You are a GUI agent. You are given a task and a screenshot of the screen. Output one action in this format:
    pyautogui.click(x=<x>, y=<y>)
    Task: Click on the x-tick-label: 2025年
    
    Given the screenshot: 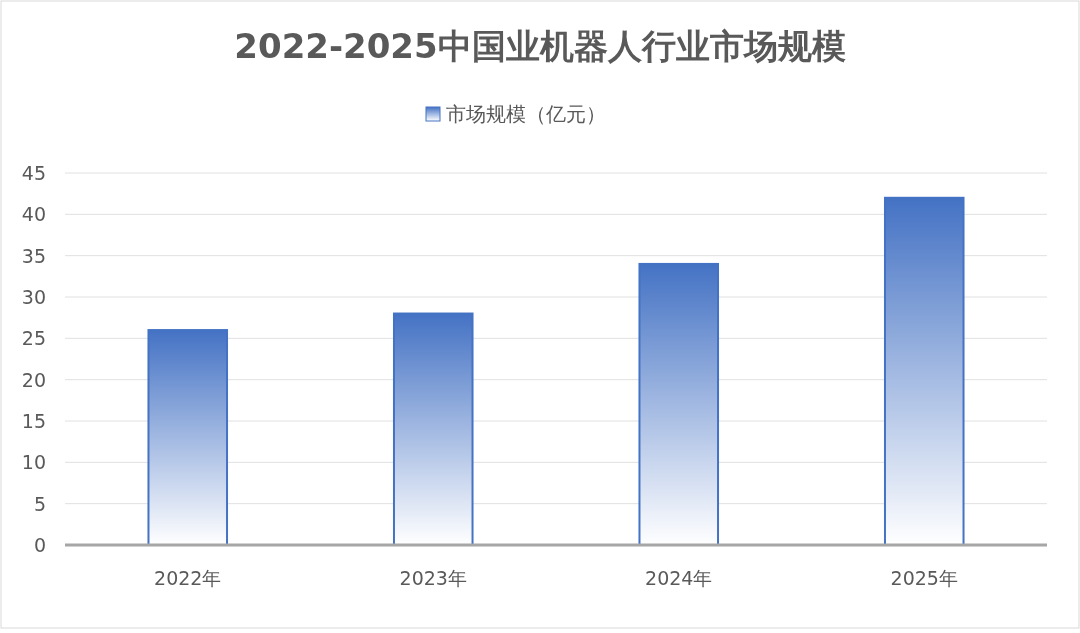 What is the action you would take?
    pyautogui.click(x=924, y=578)
    